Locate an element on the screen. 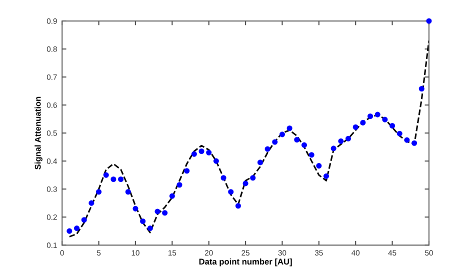  y-axis-title: Signal Attenuation is located at coordinates (38, 133).